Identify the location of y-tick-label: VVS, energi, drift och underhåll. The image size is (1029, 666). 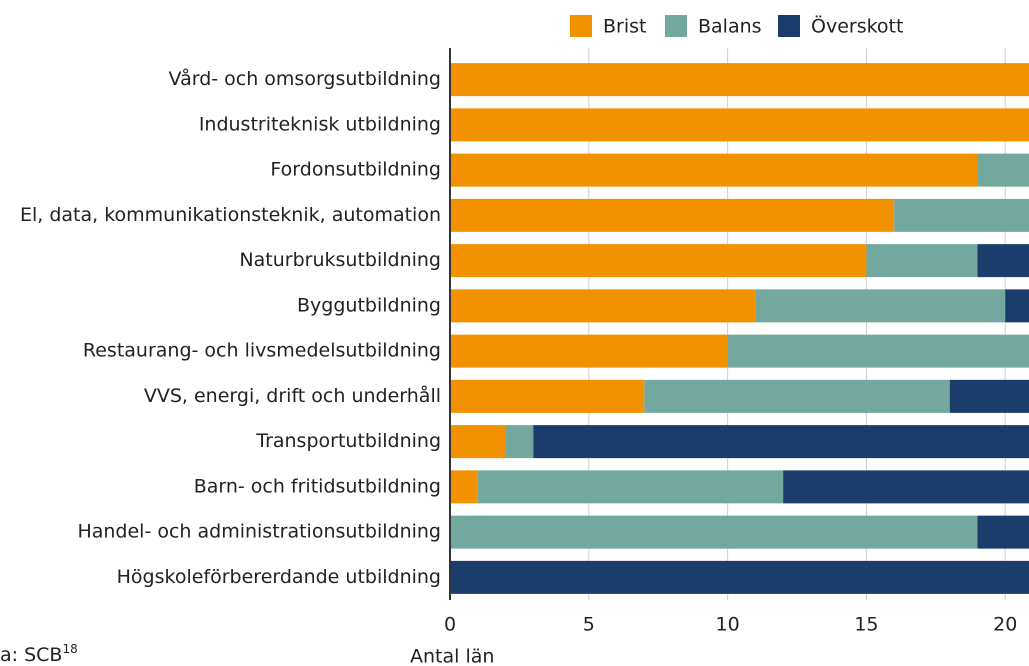
(292, 395).